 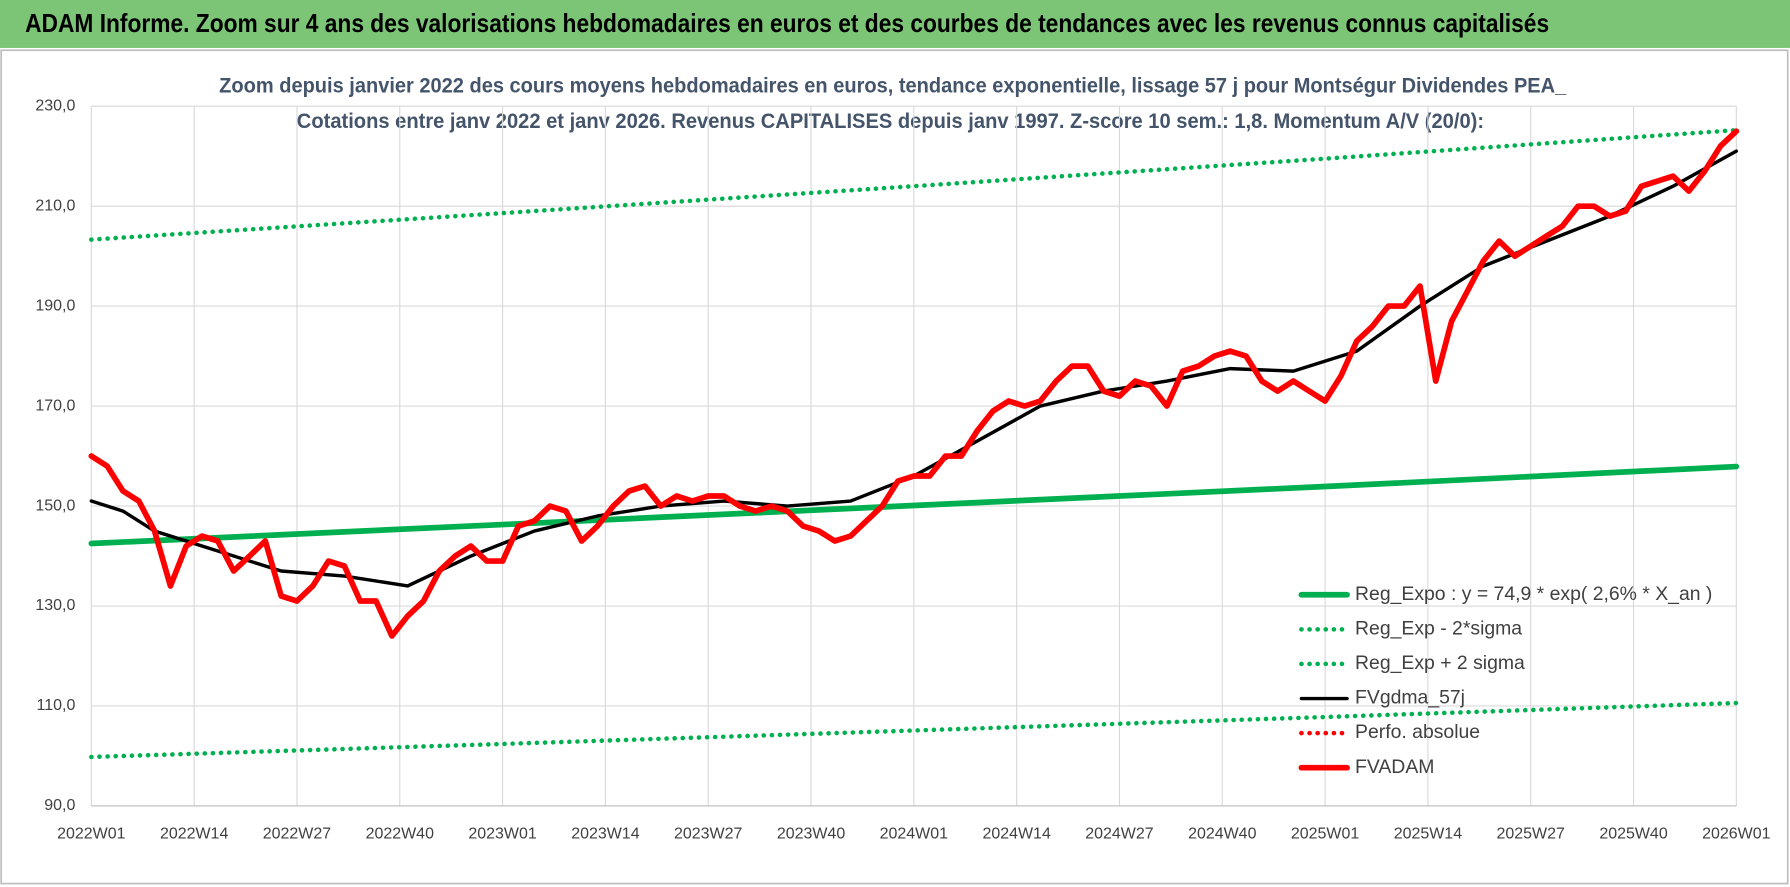 I want to click on x-tick-label: 2025W01, so click(x=1325, y=834).